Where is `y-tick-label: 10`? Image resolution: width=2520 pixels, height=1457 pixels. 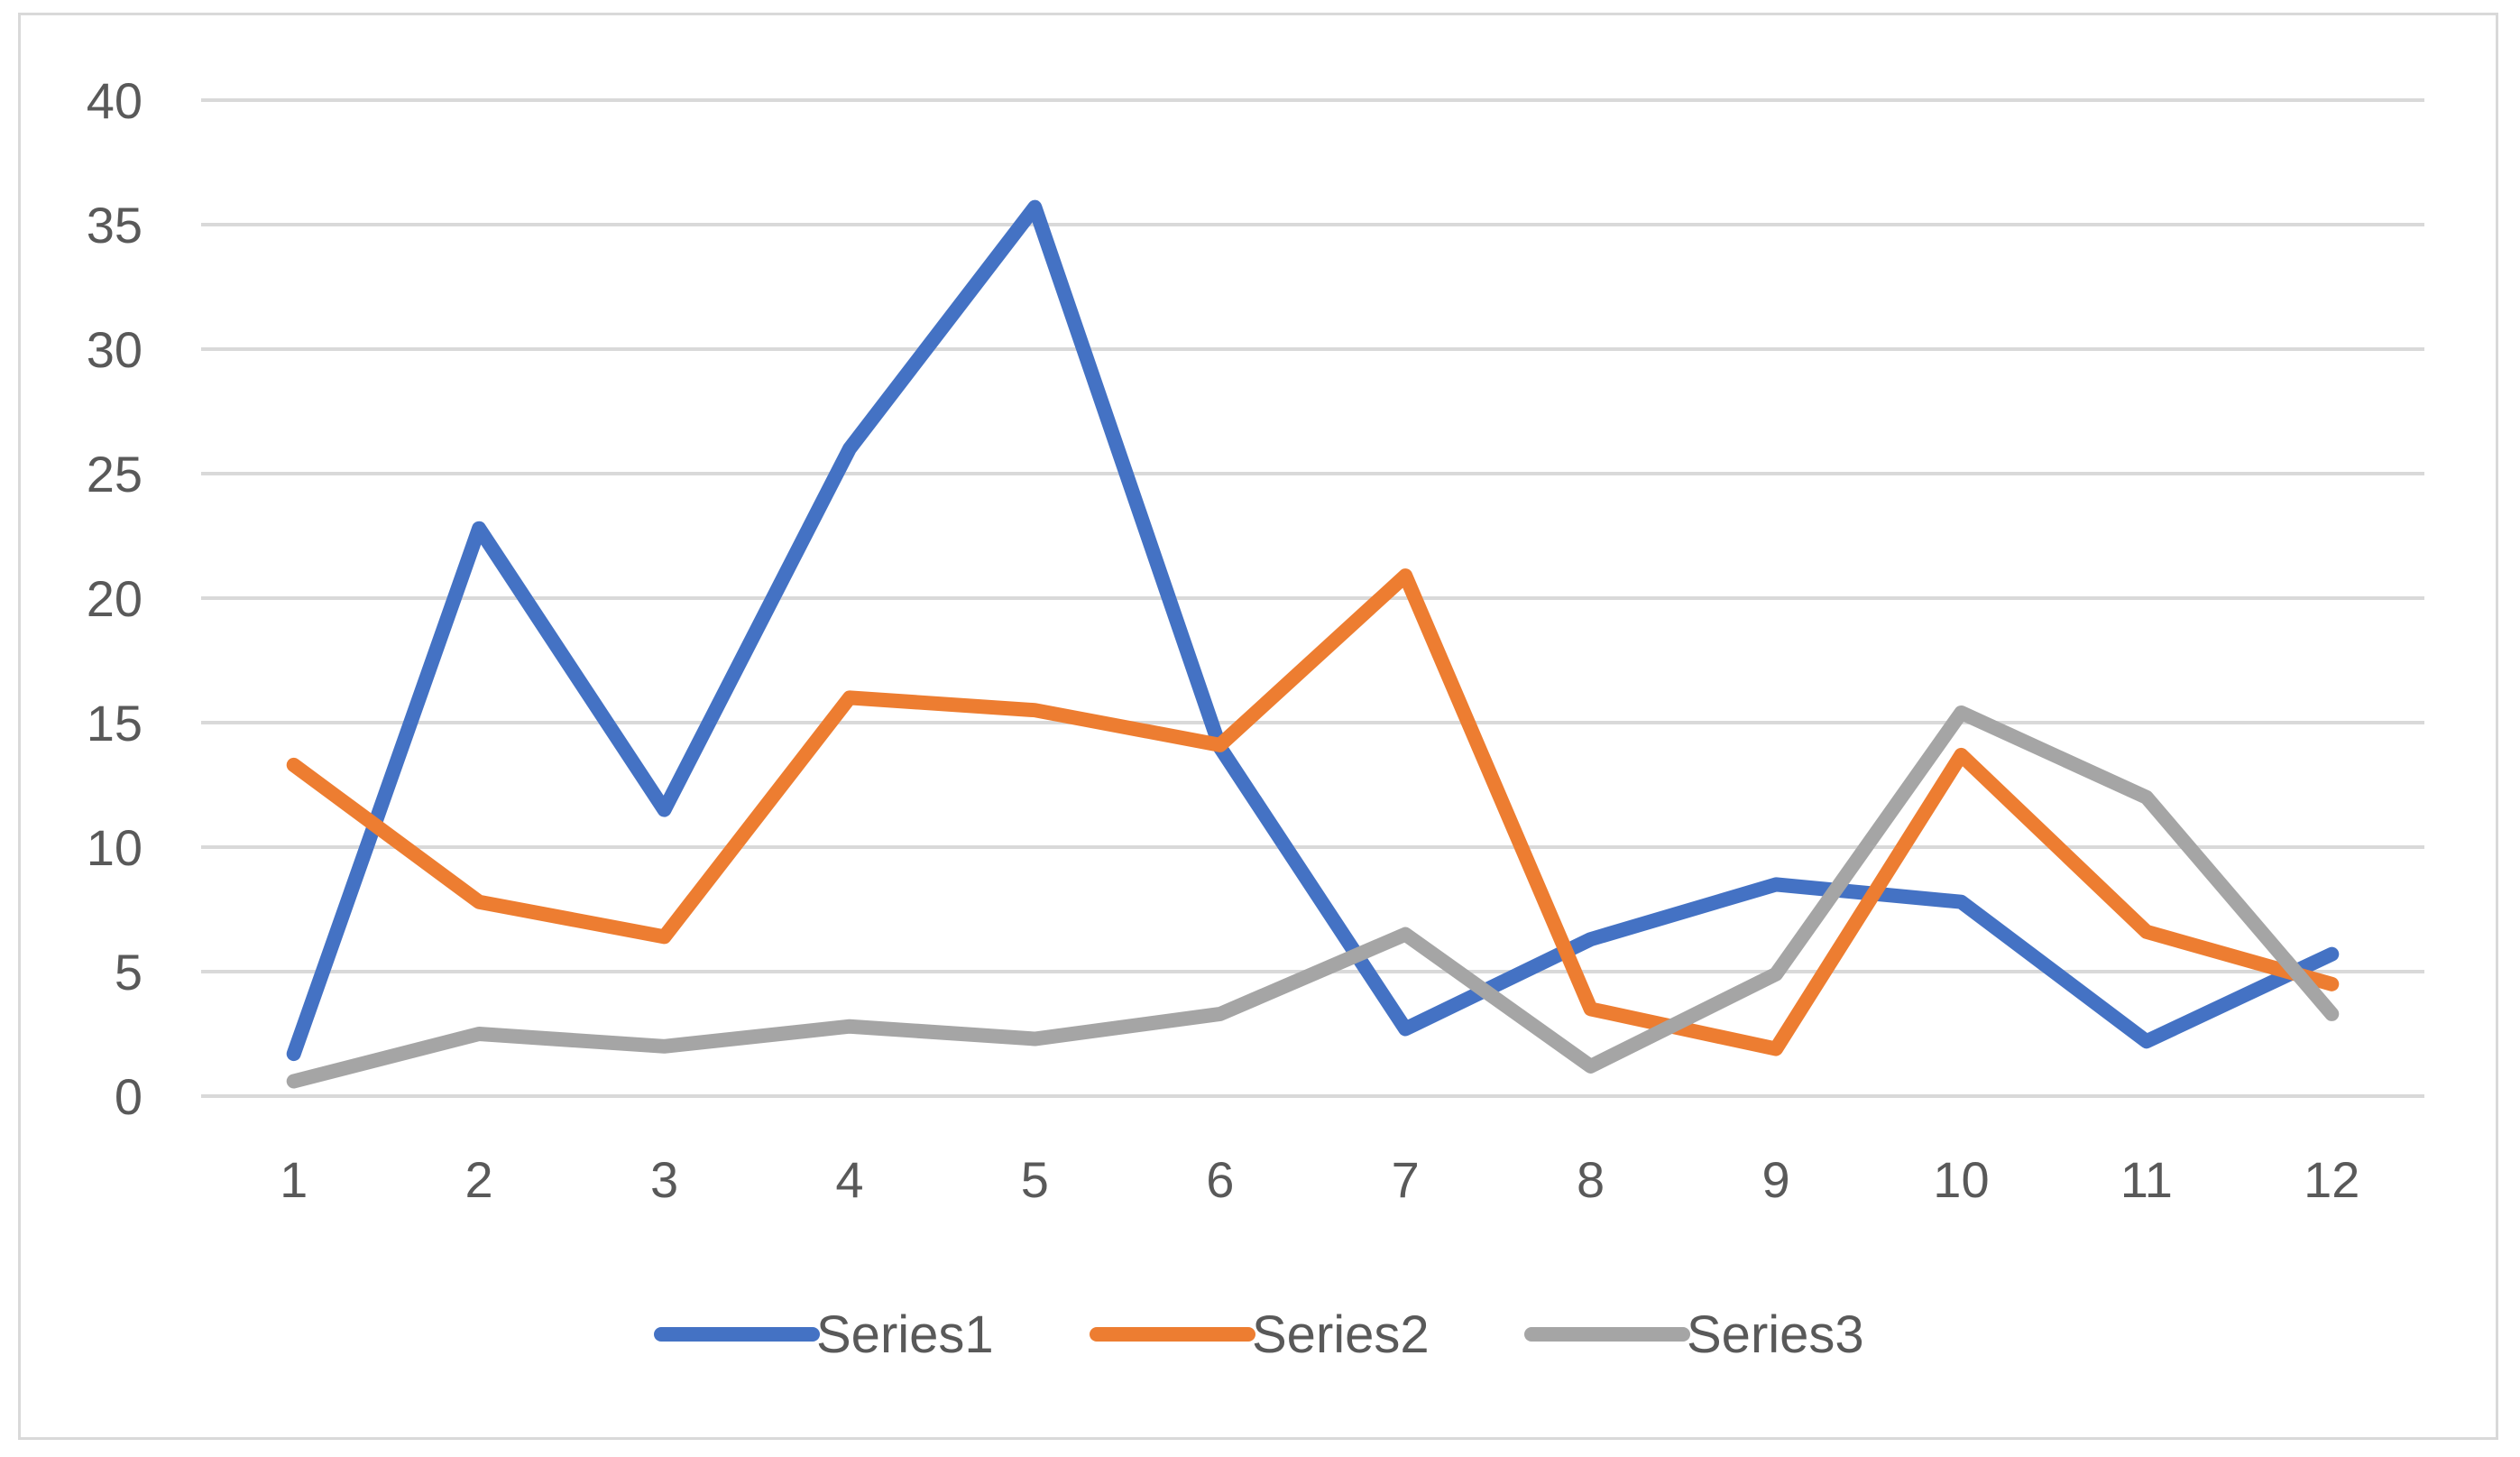 y-tick-label: 10 is located at coordinates (115, 847).